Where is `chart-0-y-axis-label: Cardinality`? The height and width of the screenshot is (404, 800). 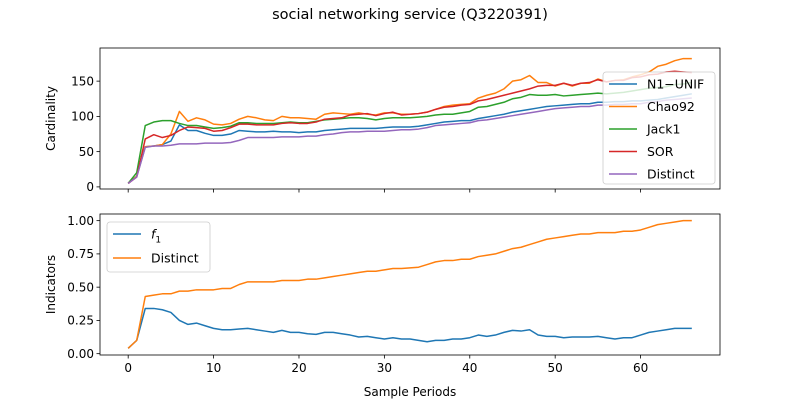
chart-0-y-axis-label: Cardinality is located at coordinates (51, 118).